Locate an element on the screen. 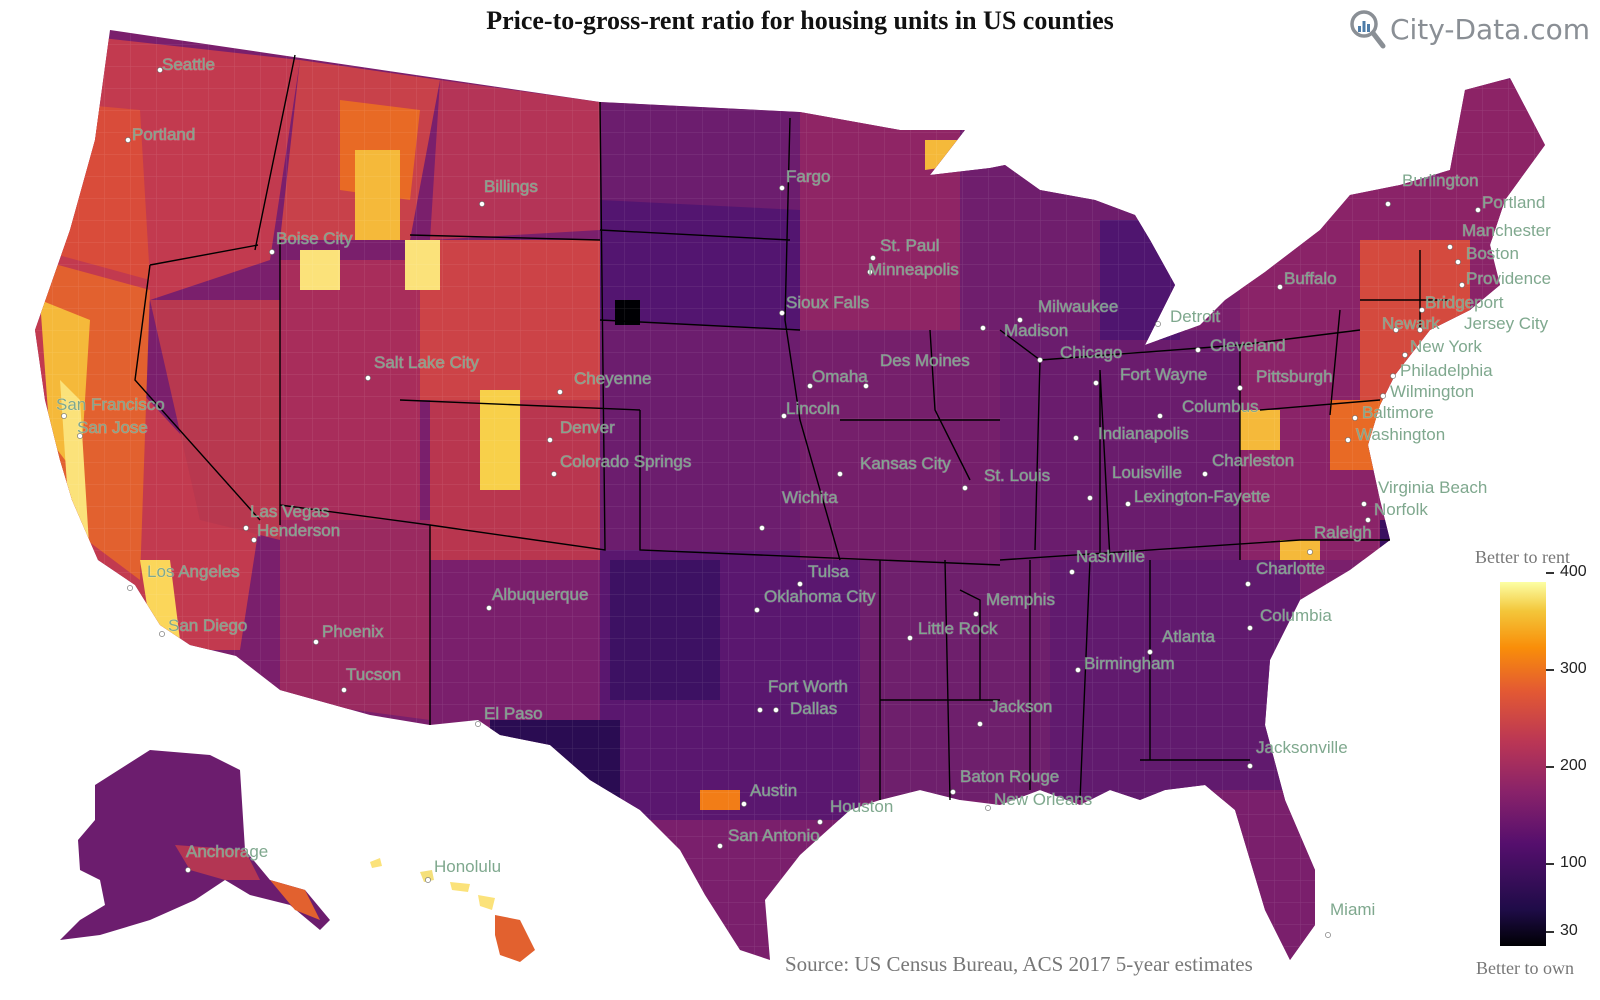 The image size is (1600, 1000). city-label: Norfolk is located at coordinates (1401, 509).